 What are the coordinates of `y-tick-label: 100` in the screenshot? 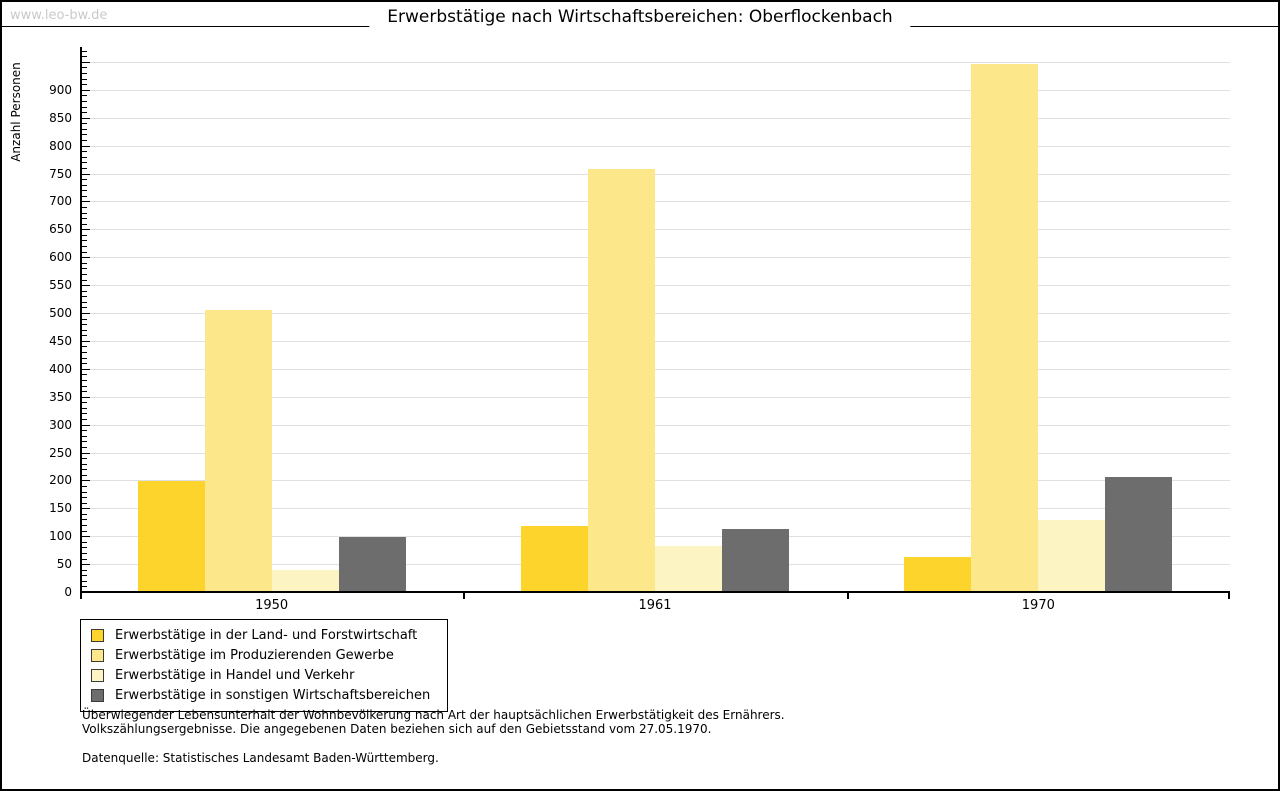 It's located at (60, 536).